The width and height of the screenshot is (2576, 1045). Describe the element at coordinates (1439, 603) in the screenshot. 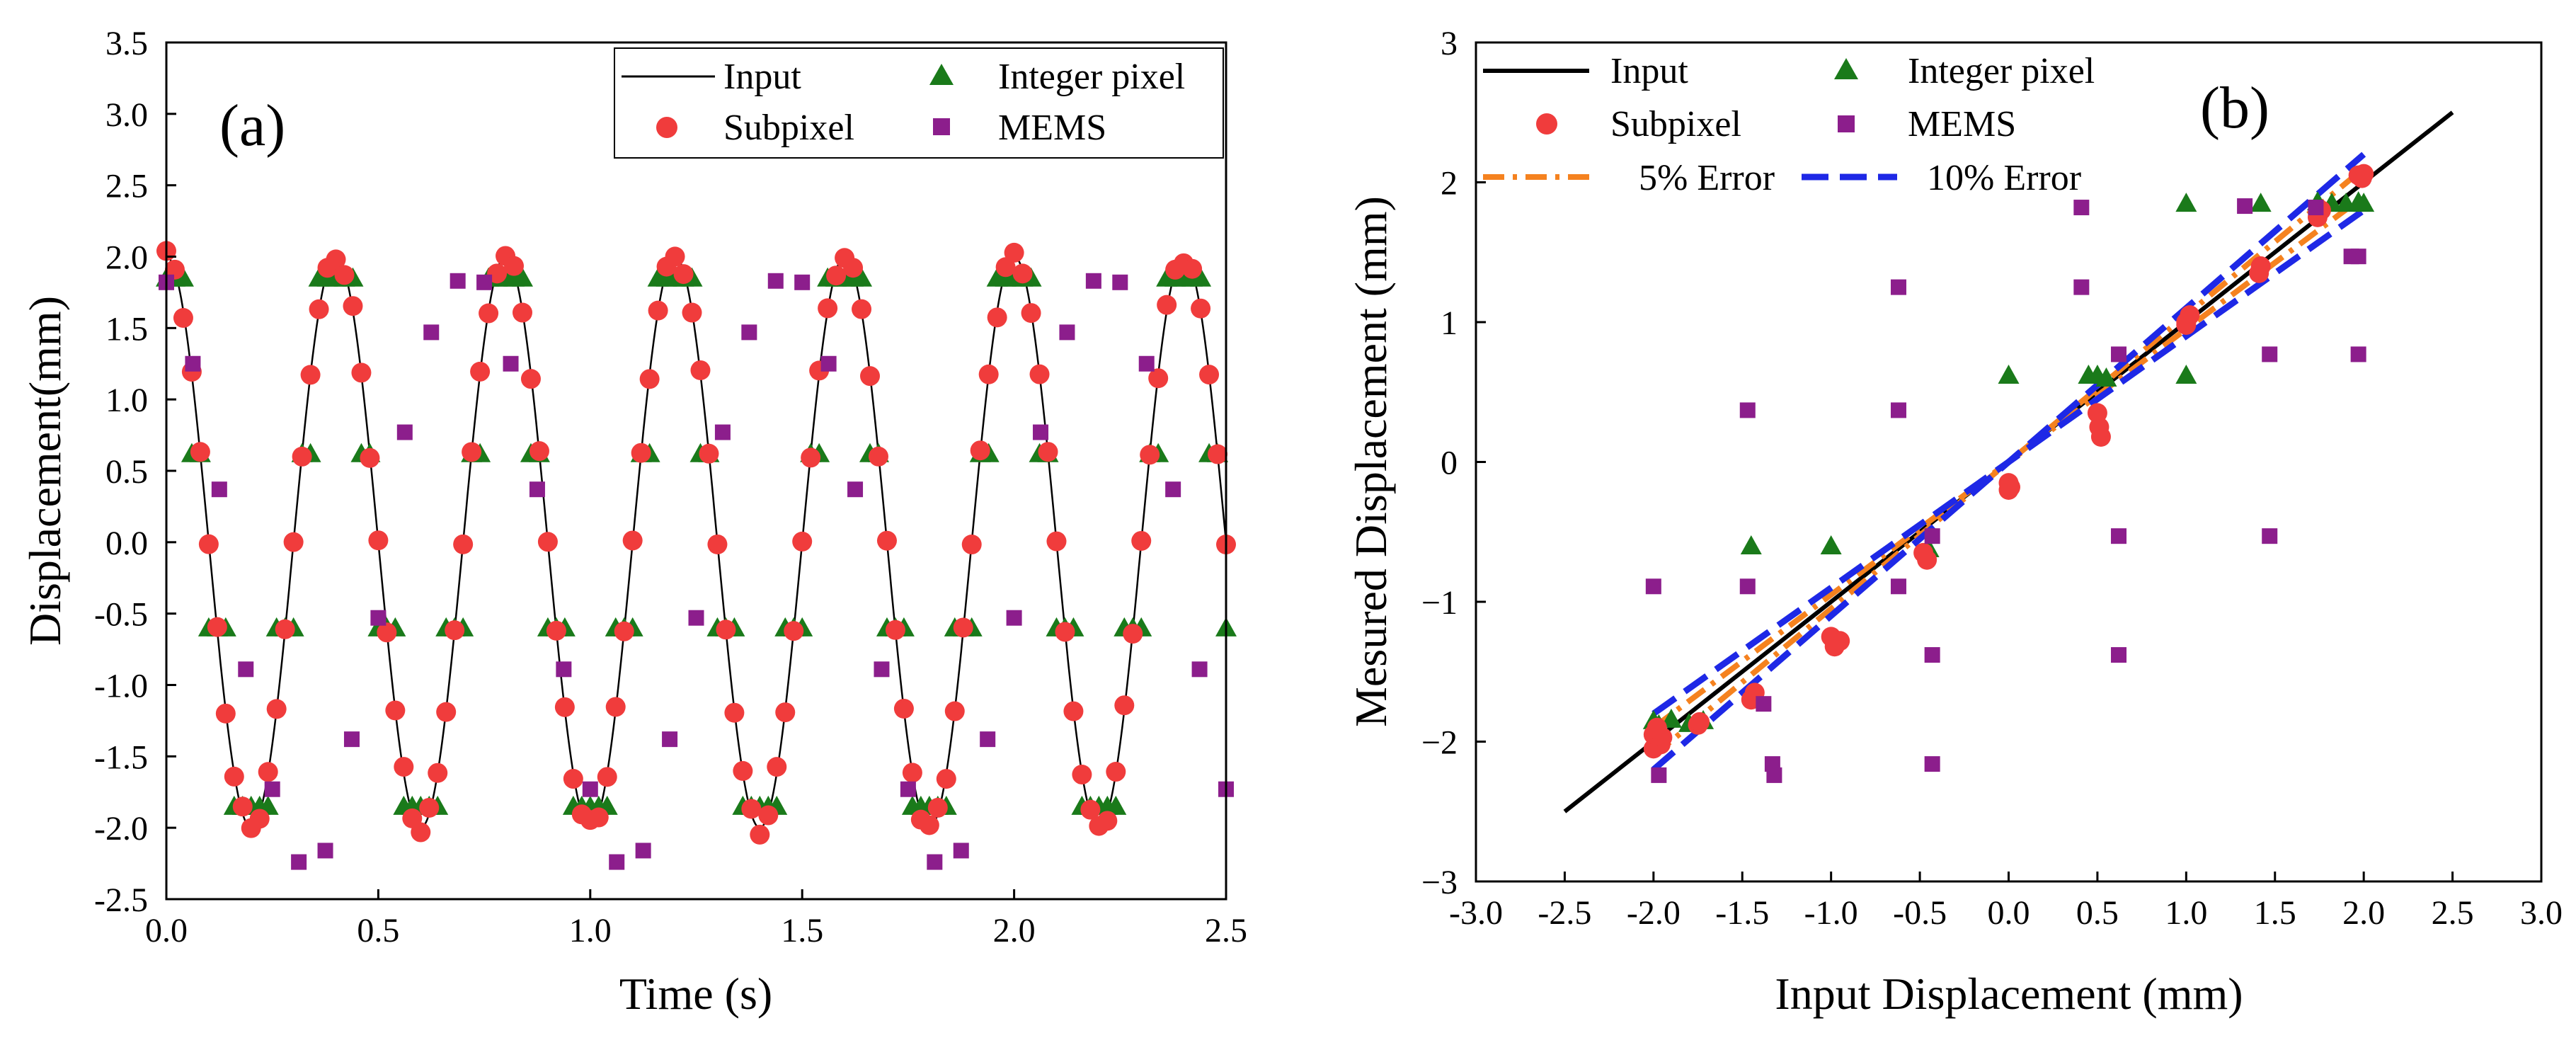

I see `panel-b-y-tick-label: −1` at that location.